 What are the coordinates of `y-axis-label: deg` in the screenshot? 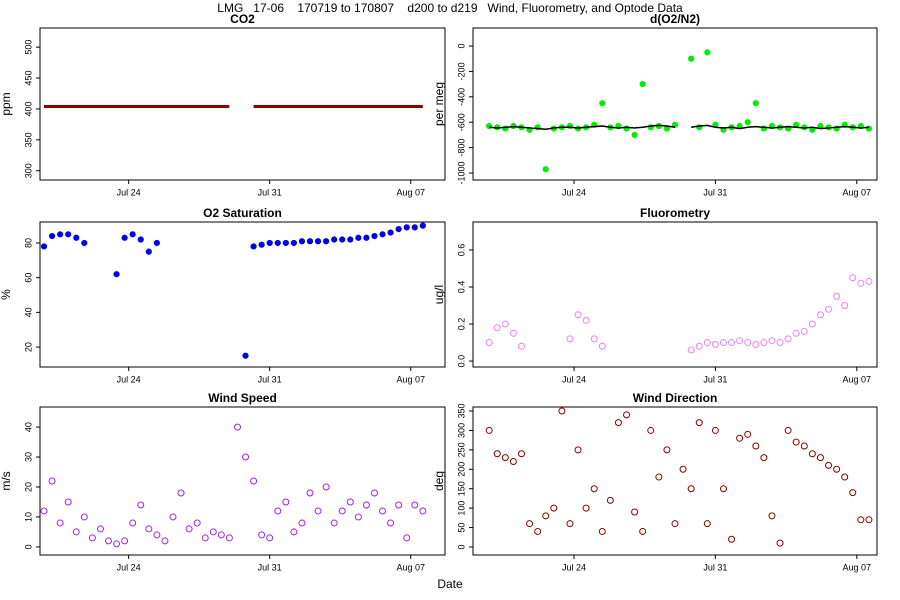 It's located at (439, 481).